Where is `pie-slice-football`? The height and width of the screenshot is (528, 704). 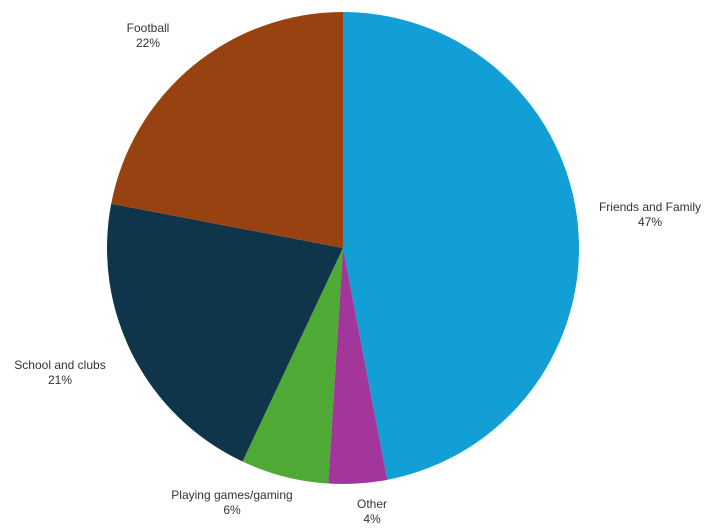 pie-slice-football is located at coordinates (227, 130).